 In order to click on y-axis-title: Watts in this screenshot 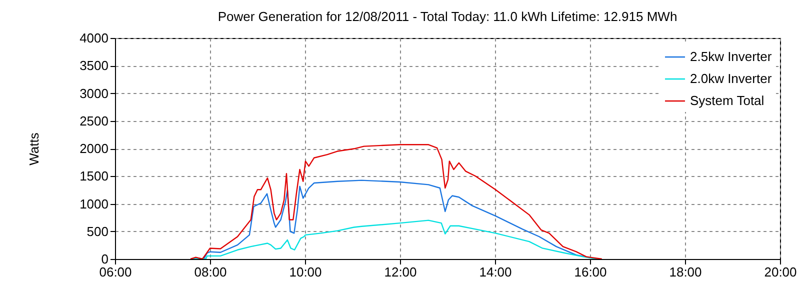, I will do `click(34, 149)`.